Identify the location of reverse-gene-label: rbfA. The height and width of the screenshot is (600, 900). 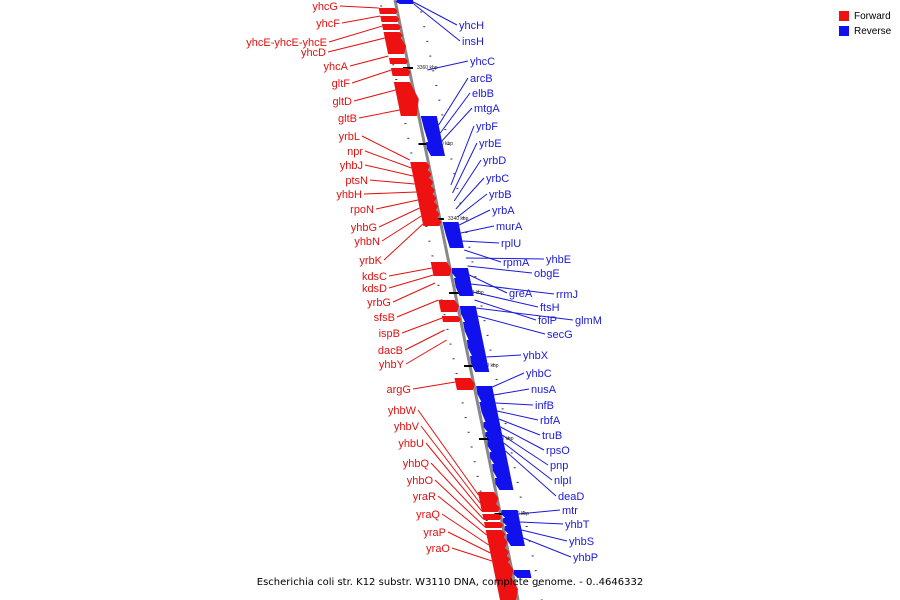
(550, 421).